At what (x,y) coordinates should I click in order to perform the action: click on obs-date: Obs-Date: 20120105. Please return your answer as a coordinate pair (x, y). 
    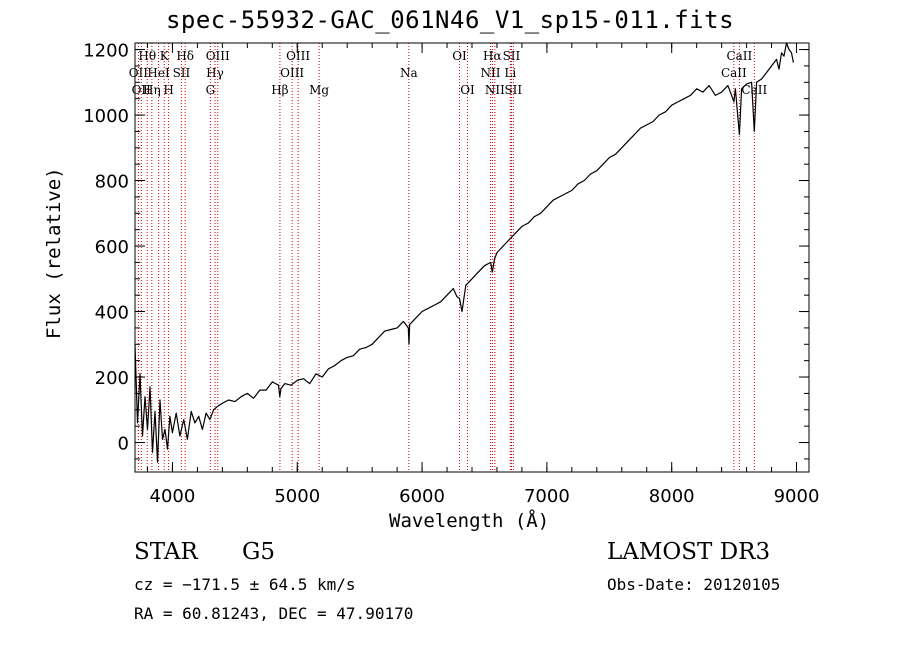
    Looking at the image, I should click on (694, 584).